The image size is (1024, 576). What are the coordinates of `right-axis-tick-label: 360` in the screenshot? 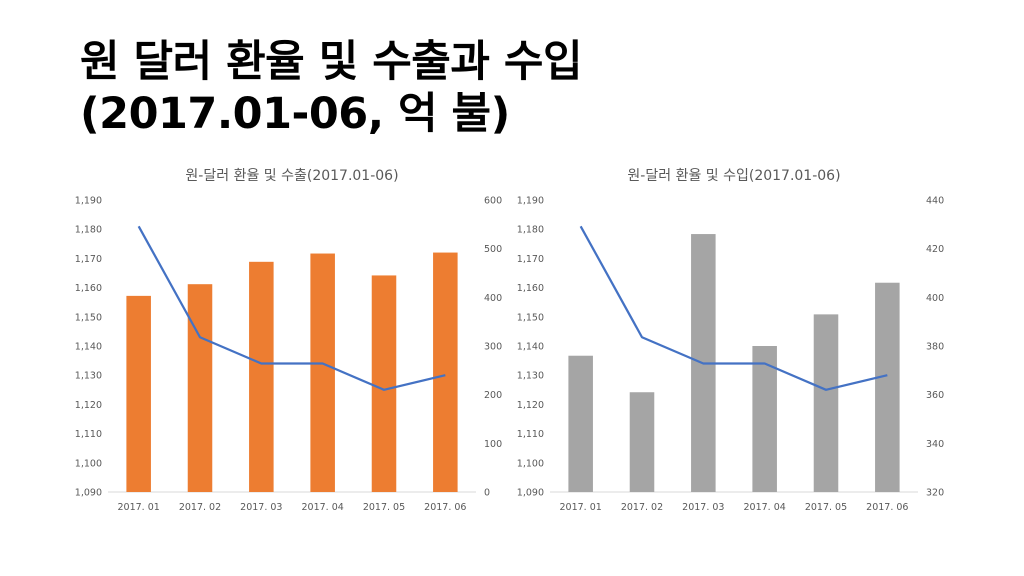 It's located at (935, 395).